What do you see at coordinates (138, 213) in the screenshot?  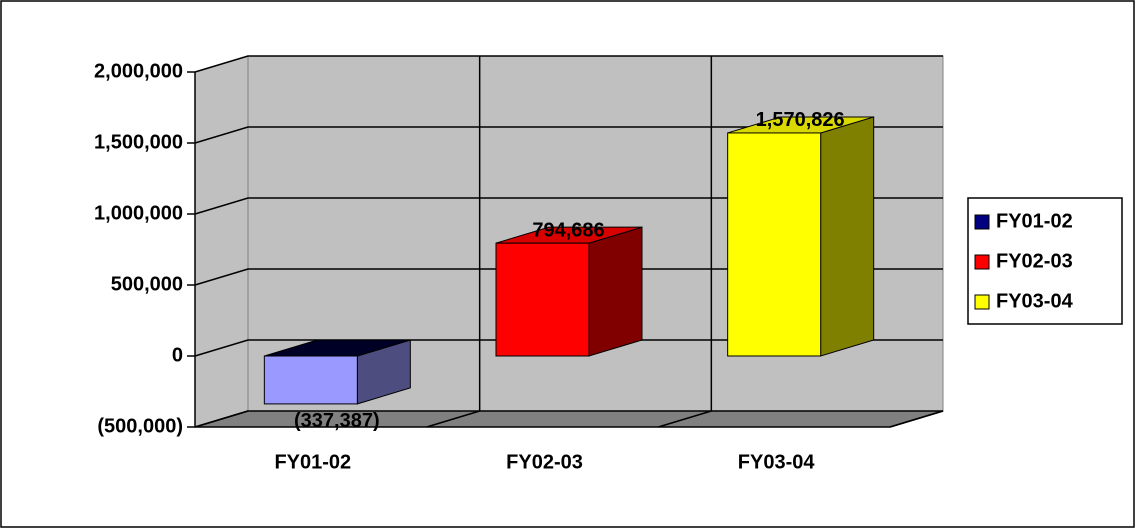 I see `y-tick-label: 1,000,000` at bounding box center [138, 213].